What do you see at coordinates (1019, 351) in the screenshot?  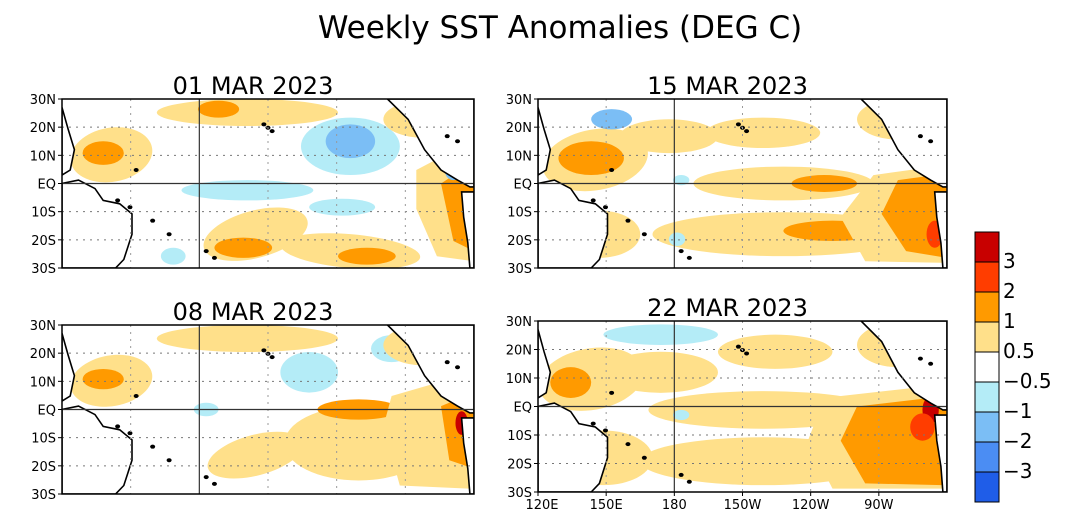 I see `colorbar-label: 0.5` at bounding box center [1019, 351].